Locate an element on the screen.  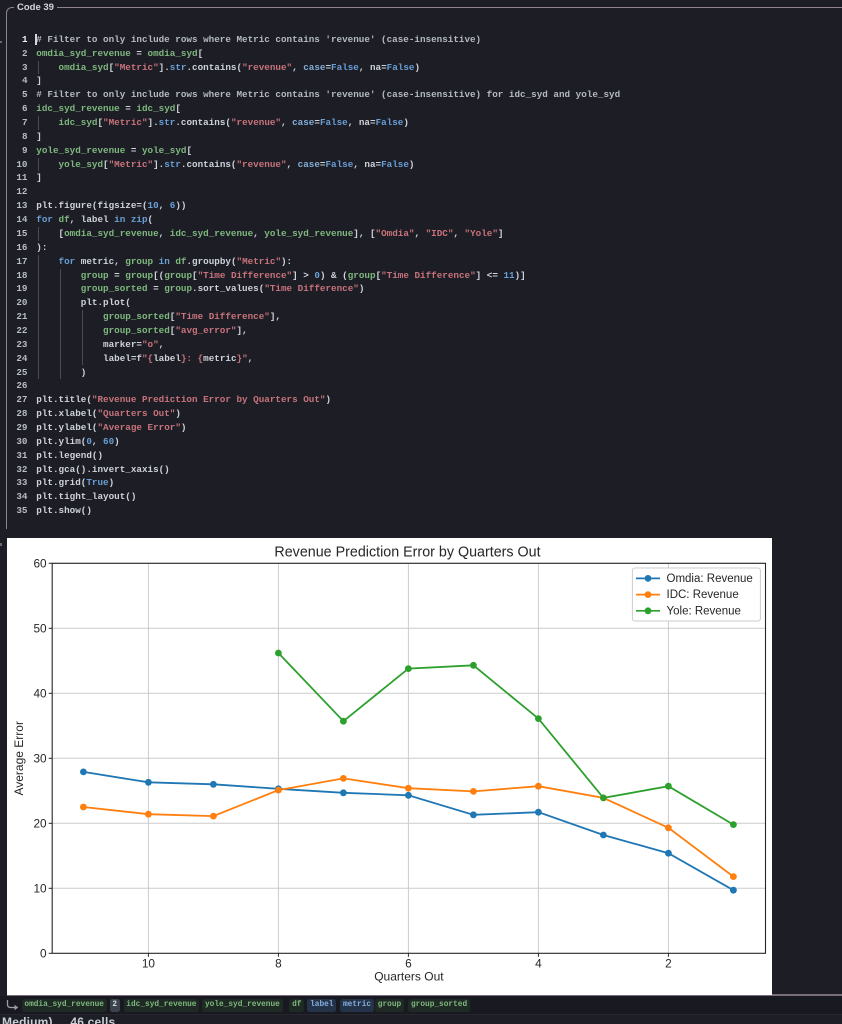
svg-text: Quarters Out is located at coordinates (409, 976).